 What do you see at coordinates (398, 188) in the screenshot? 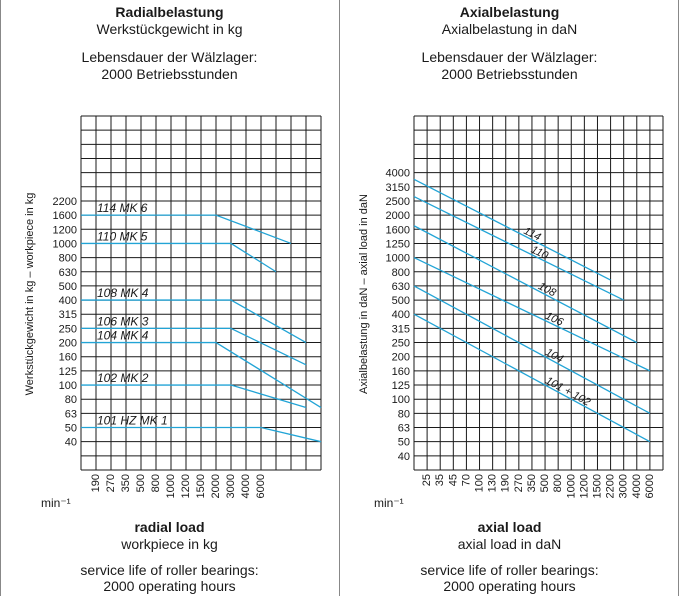
I see `axial-y-tick-label: 3150` at bounding box center [398, 188].